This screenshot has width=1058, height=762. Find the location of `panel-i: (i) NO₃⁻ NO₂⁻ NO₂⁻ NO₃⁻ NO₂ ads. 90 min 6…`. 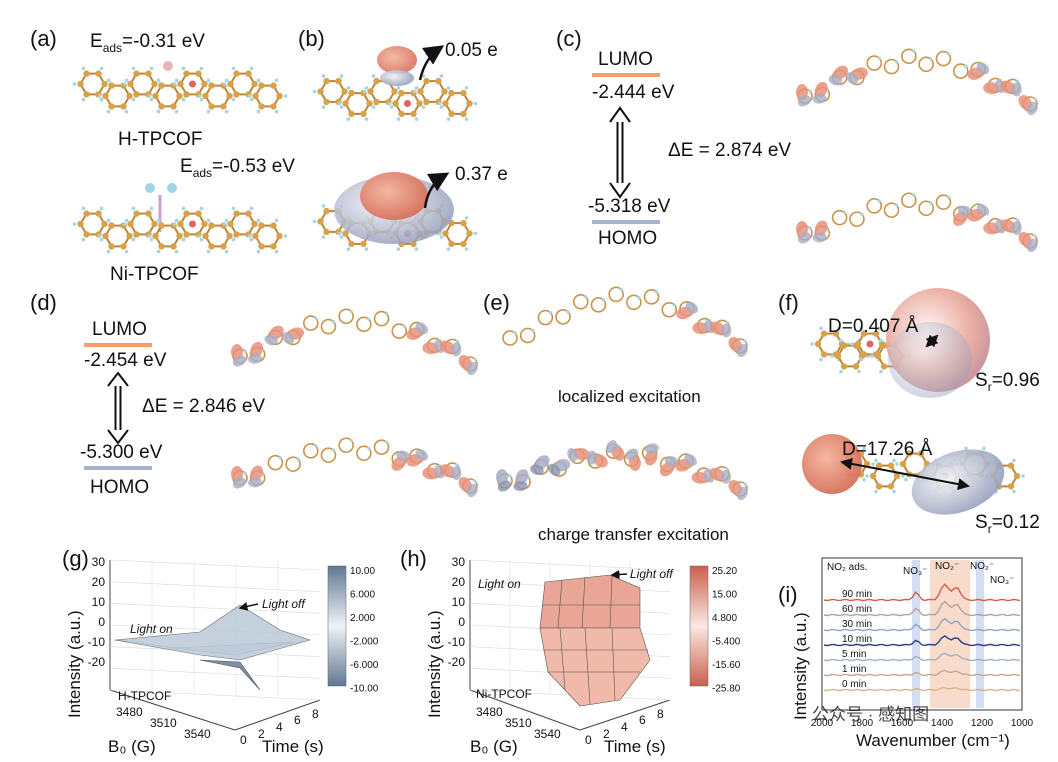

panel-i: (i) NO₃⁻ NO₂⁻ NO₂⁻ NO₃⁻ NO₂ ads. 90 min 6… is located at coordinates (906, 653).